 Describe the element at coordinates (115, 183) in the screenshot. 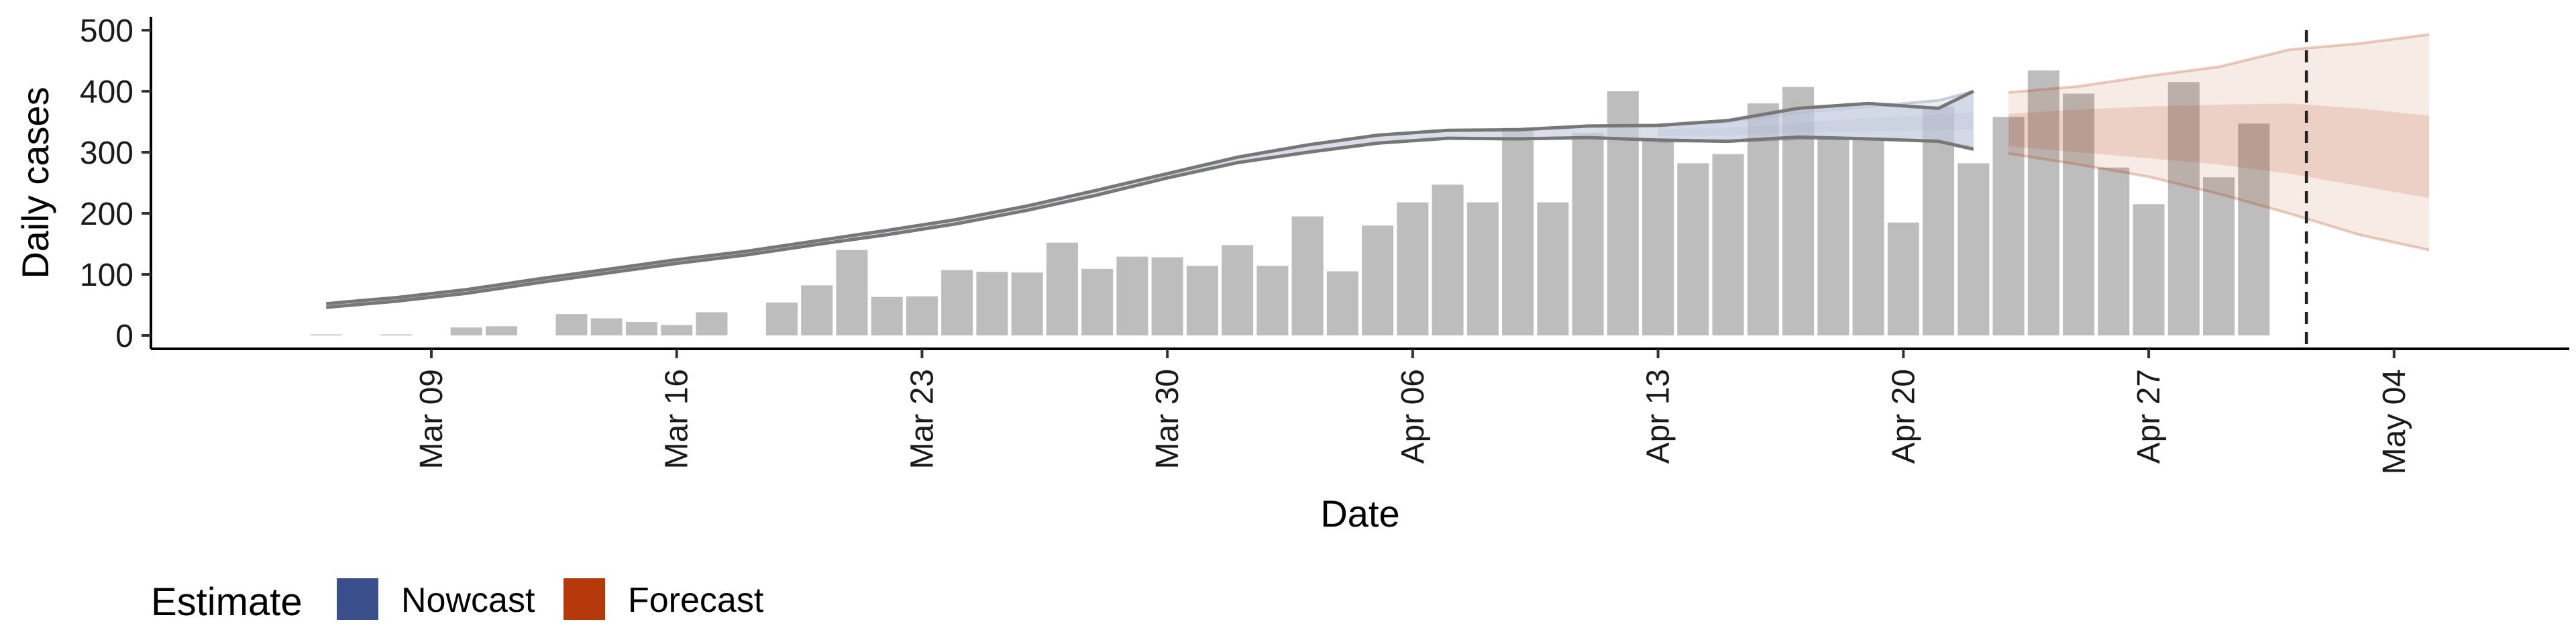

I see `y-axis-ticks: 0 100 200 300 400 500` at that location.